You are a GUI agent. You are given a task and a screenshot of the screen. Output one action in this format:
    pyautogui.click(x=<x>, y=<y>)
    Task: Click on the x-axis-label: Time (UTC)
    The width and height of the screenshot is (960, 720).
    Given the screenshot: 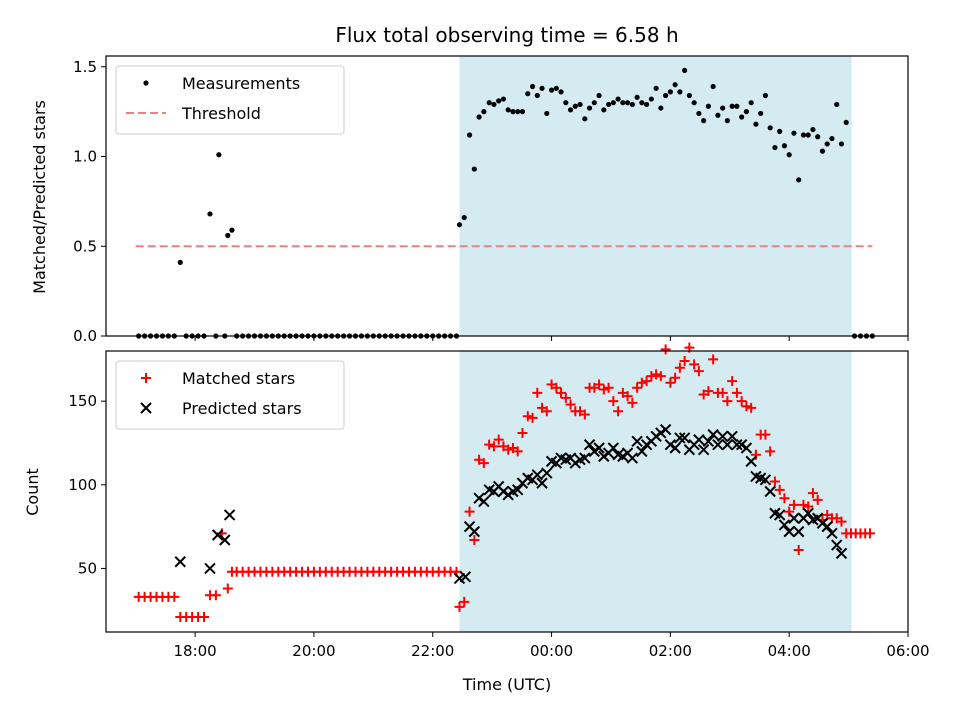 What is the action you would take?
    pyautogui.click(x=506, y=684)
    